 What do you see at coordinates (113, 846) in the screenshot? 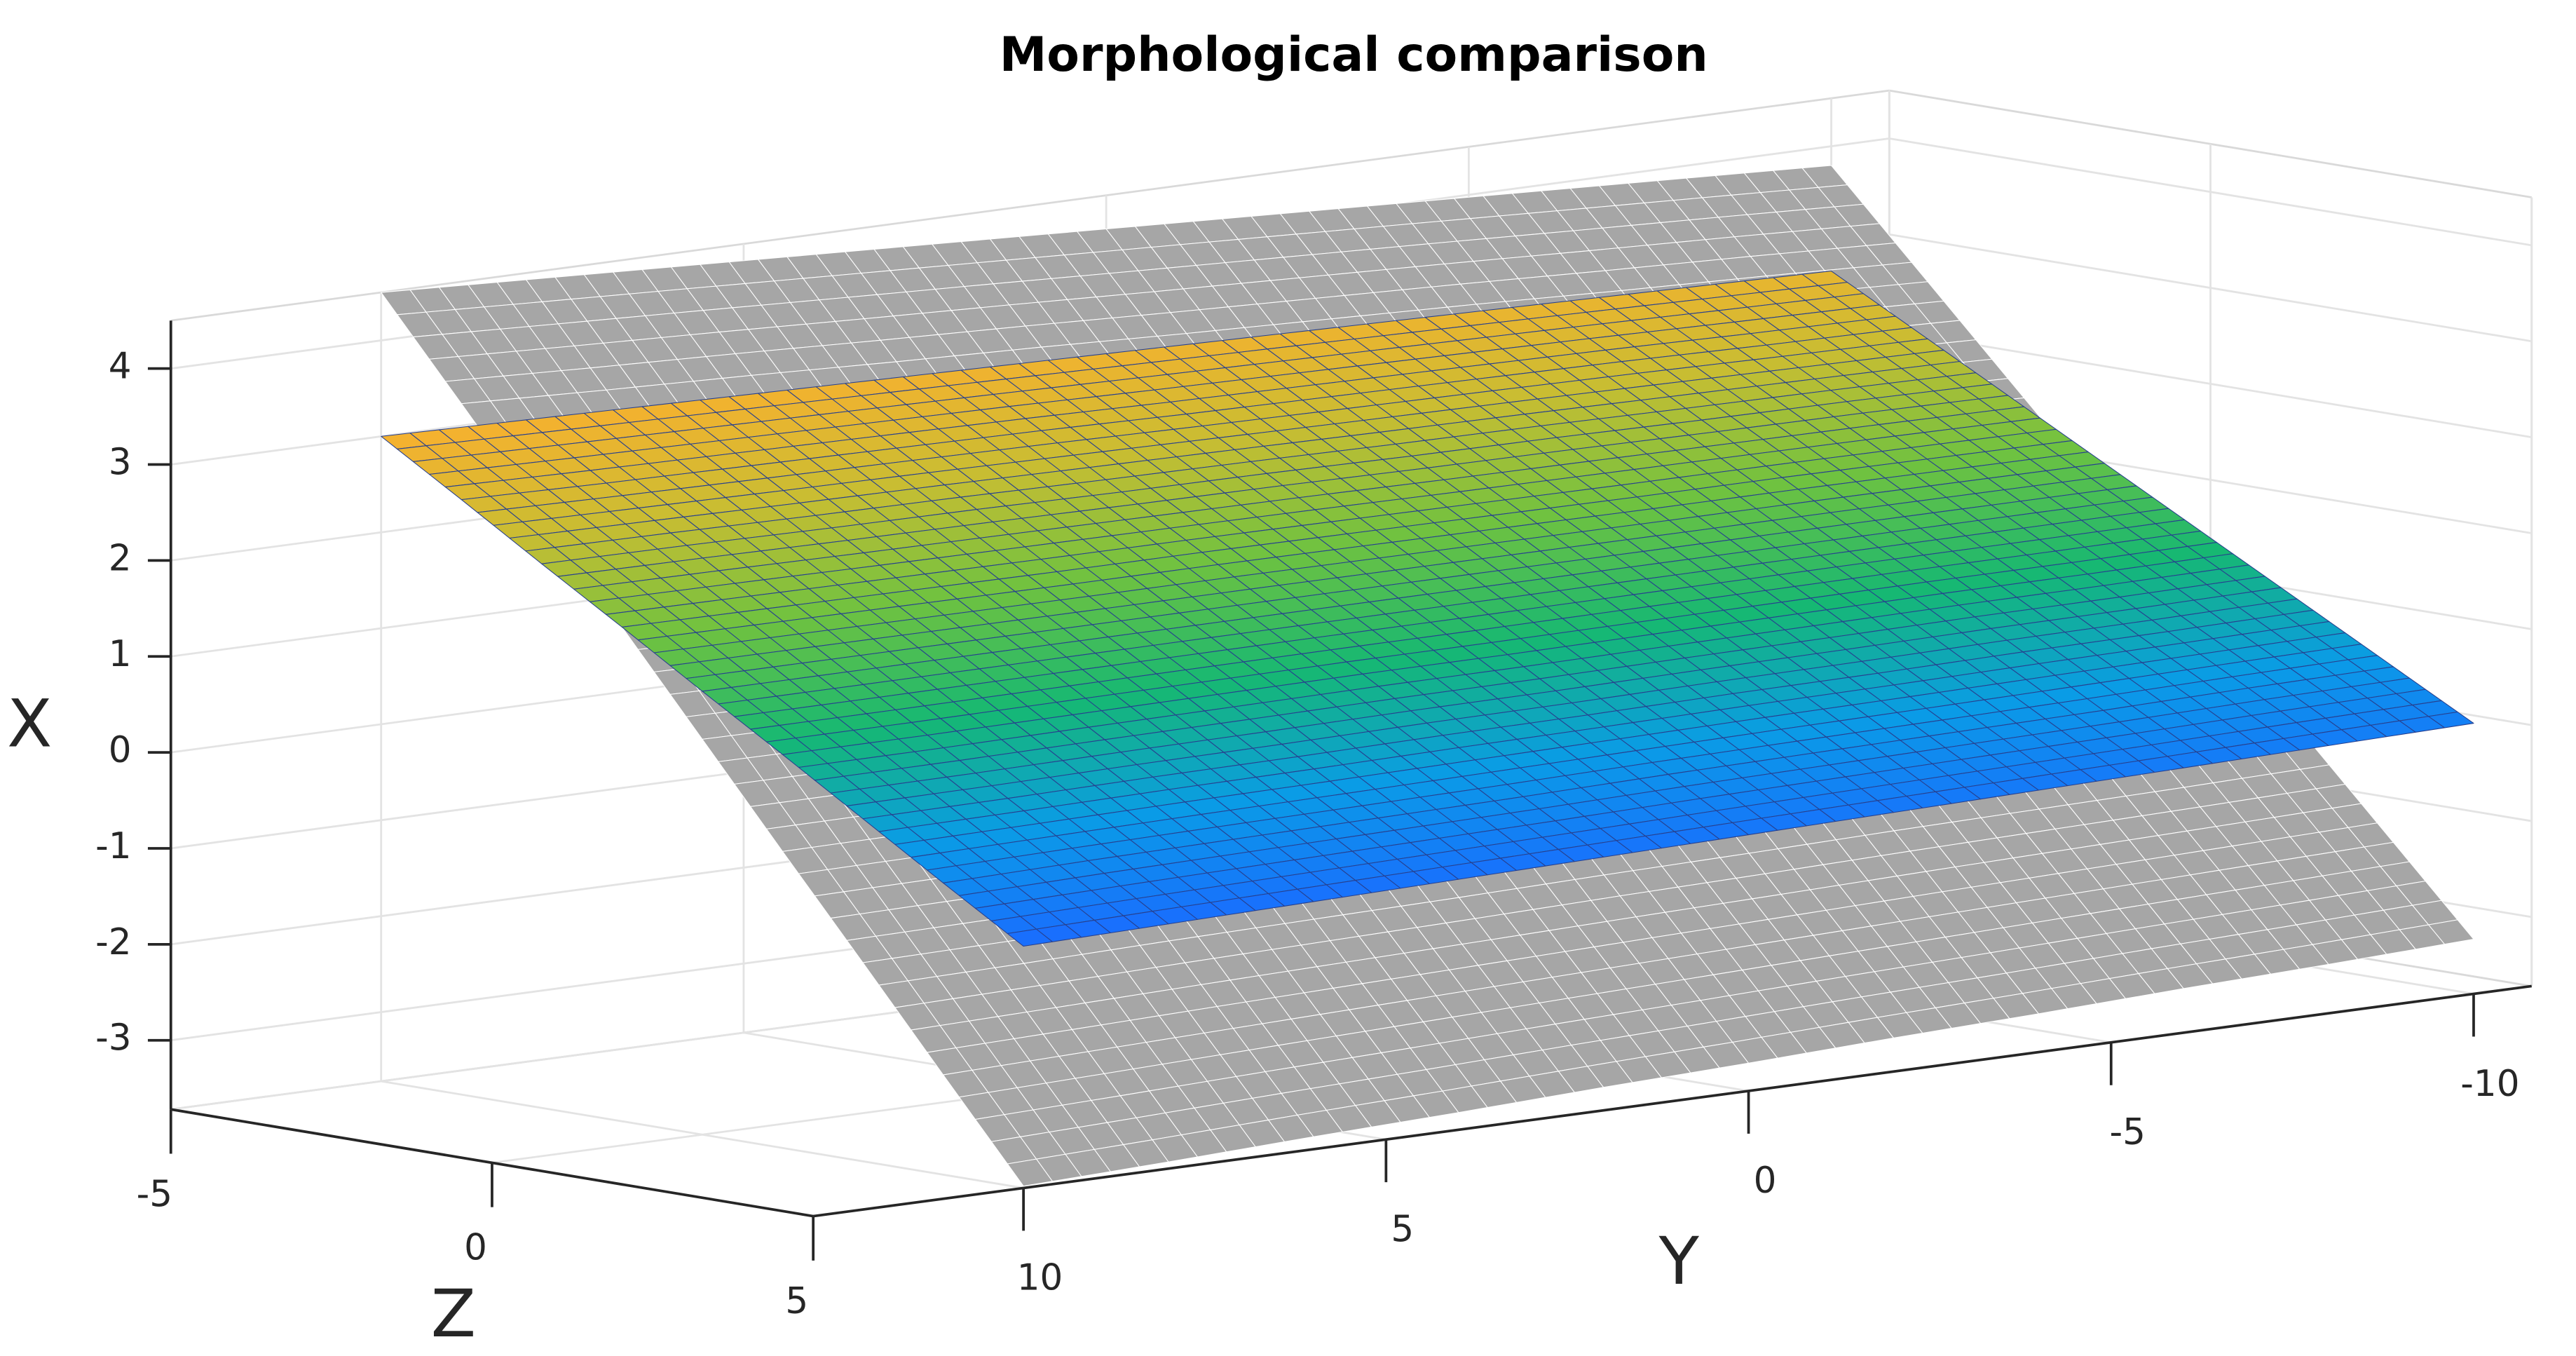
I see `x-tick-label: -1` at bounding box center [113, 846].